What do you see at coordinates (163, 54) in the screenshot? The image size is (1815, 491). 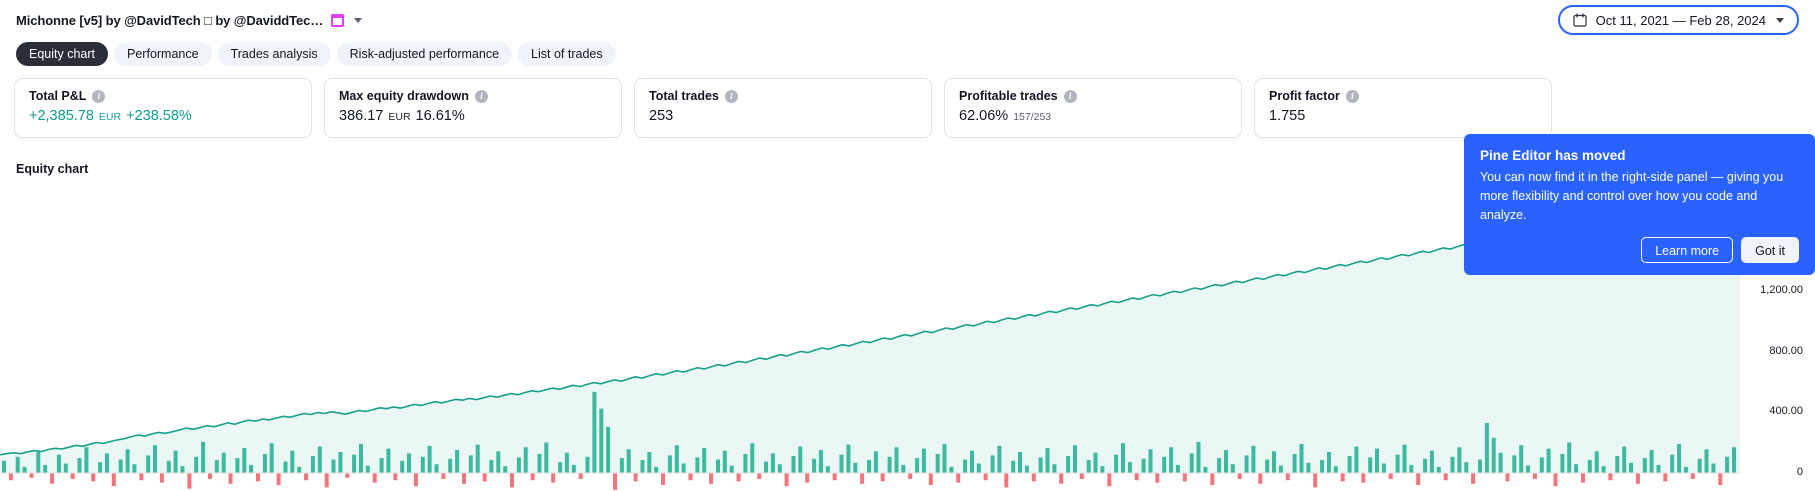 I see `tab-performance: Performance` at bounding box center [163, 54].